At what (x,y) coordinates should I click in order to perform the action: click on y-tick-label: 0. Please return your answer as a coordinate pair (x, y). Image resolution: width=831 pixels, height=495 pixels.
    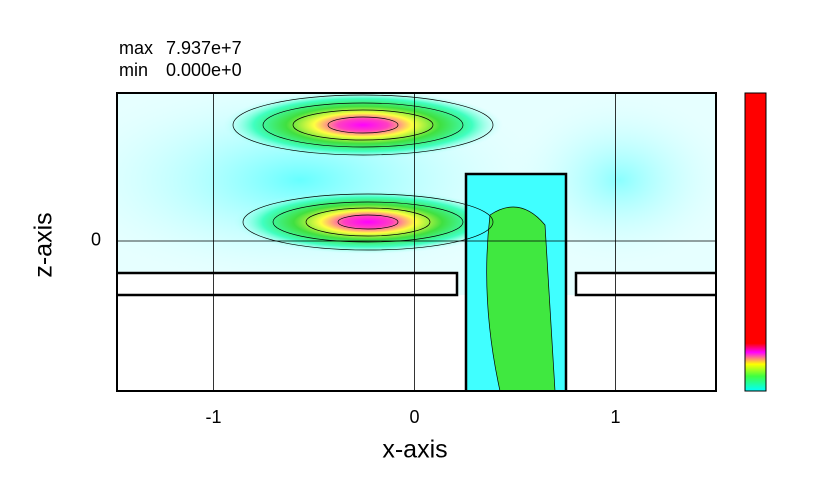
    Looking at the image, I should click on (96, 240).